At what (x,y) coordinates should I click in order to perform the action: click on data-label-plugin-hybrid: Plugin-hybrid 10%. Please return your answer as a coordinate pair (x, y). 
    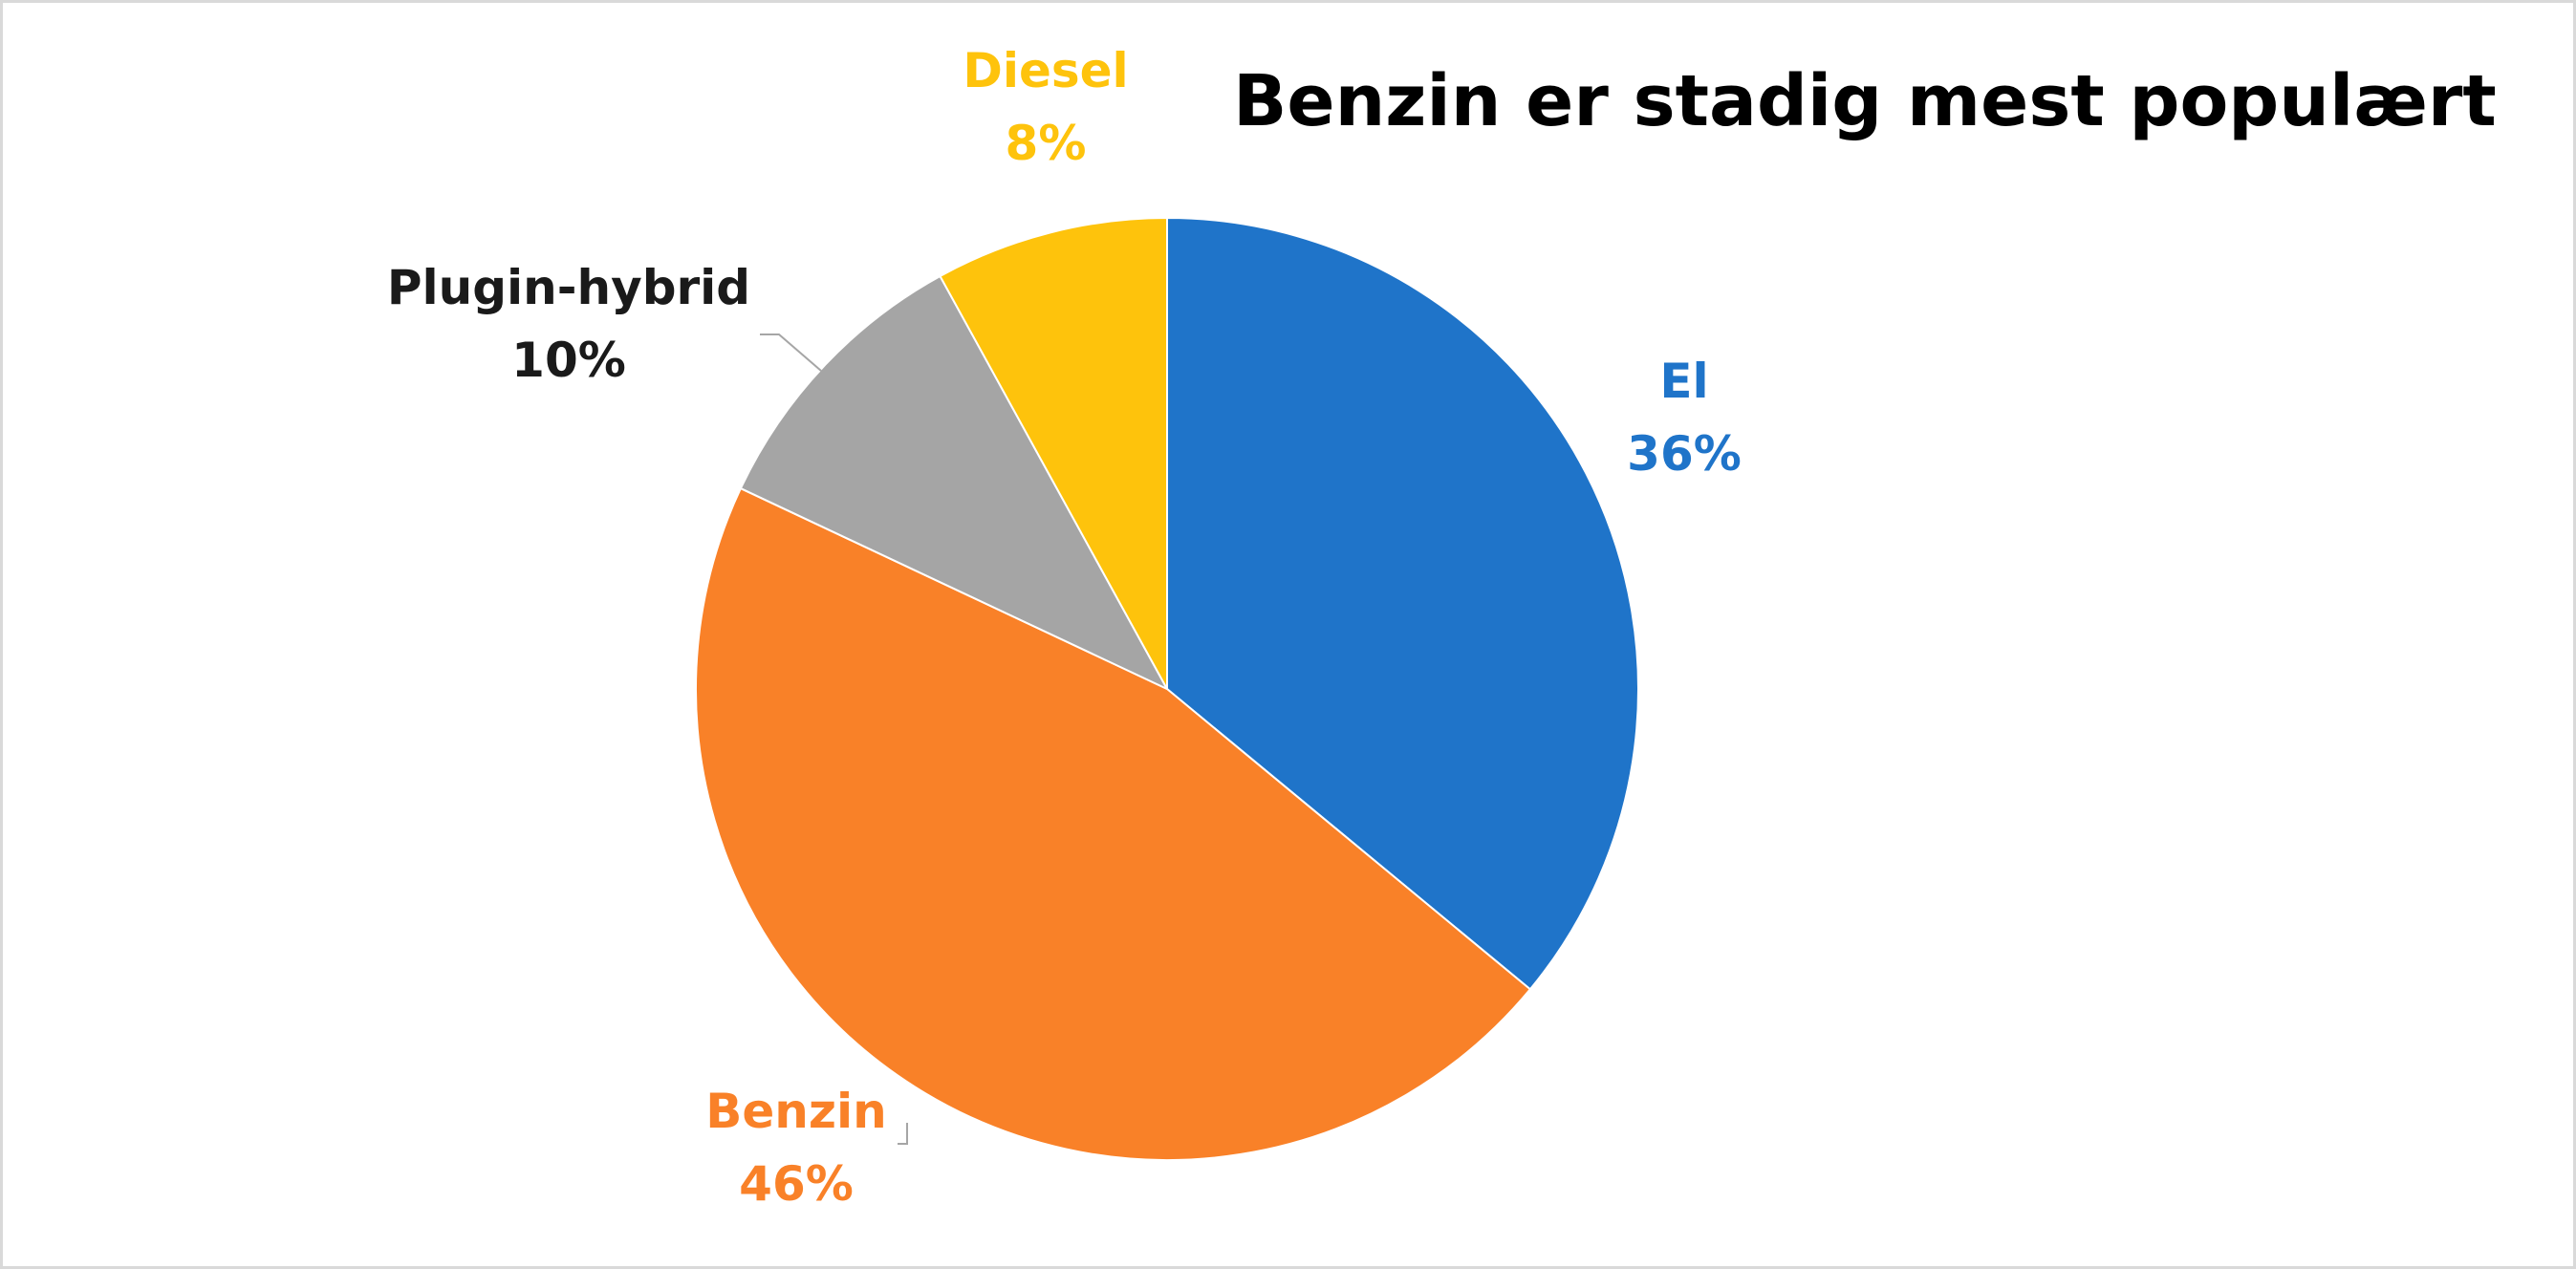
    Looking at the image, I should click on (568, 324).